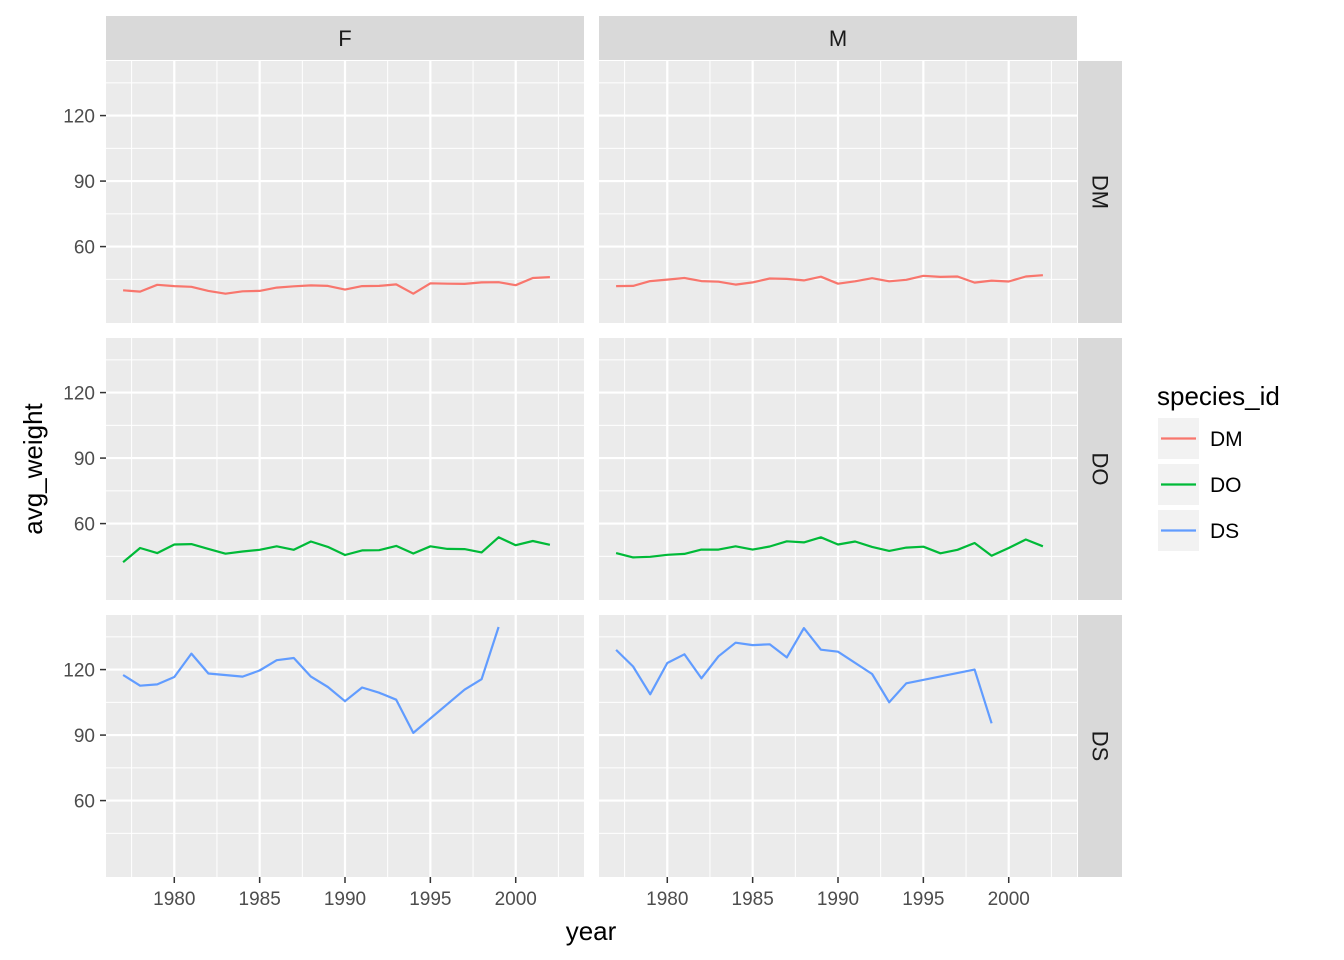 The height and width of the screenshot is (960, 1344). Describe the element at coordinates (1226, 485) in the screenshot. I see `legend-label: DO` at that location.